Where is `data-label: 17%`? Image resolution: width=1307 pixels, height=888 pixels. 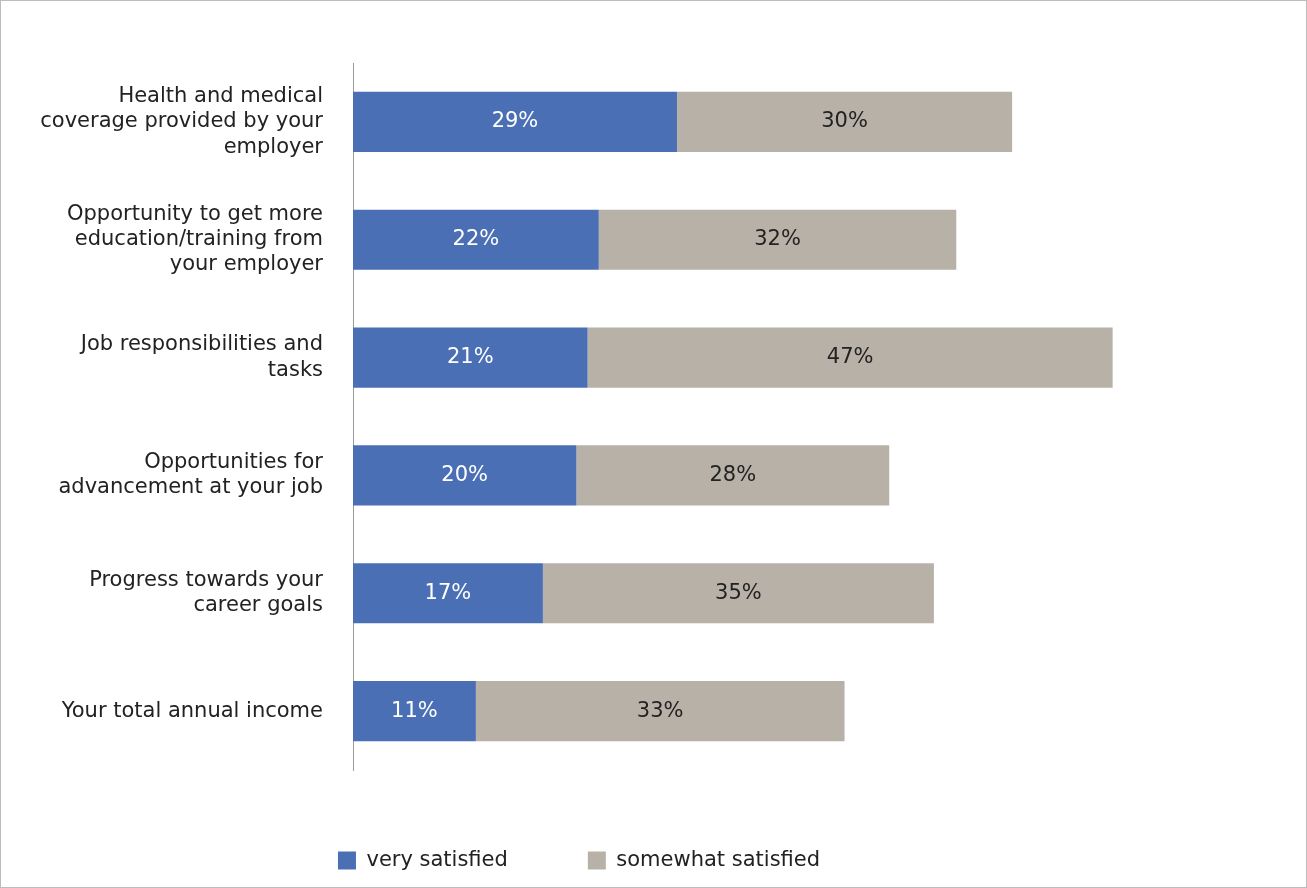 data-label: 17% is located at coordinates (448, 591).